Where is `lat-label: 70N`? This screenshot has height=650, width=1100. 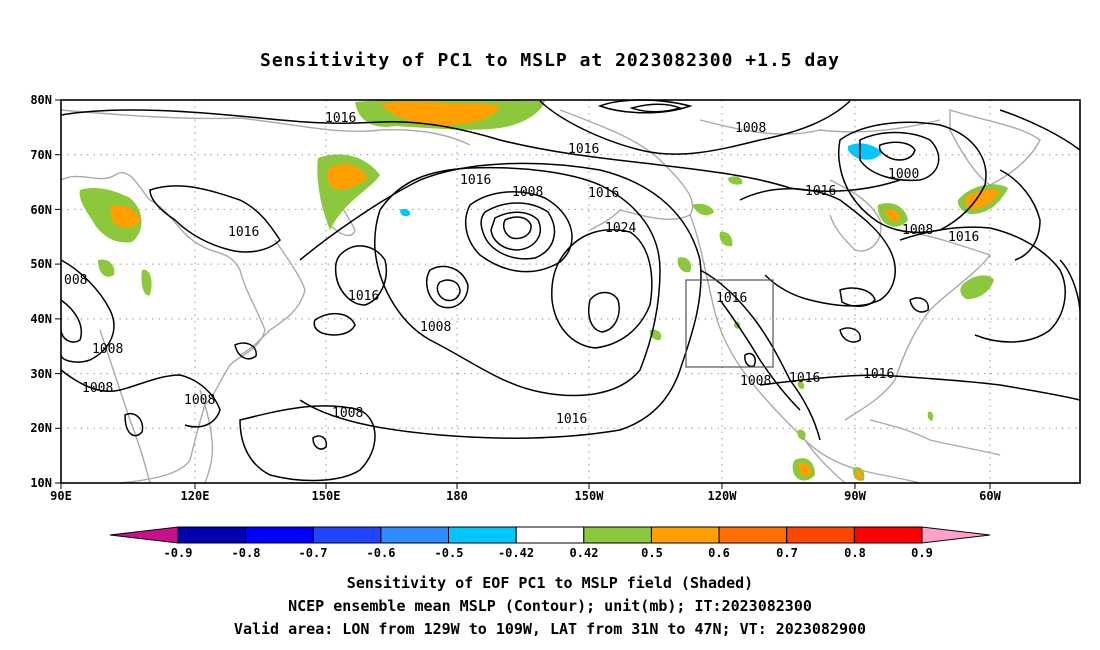 lat-label: 70N is located at coordinates (41, 155).